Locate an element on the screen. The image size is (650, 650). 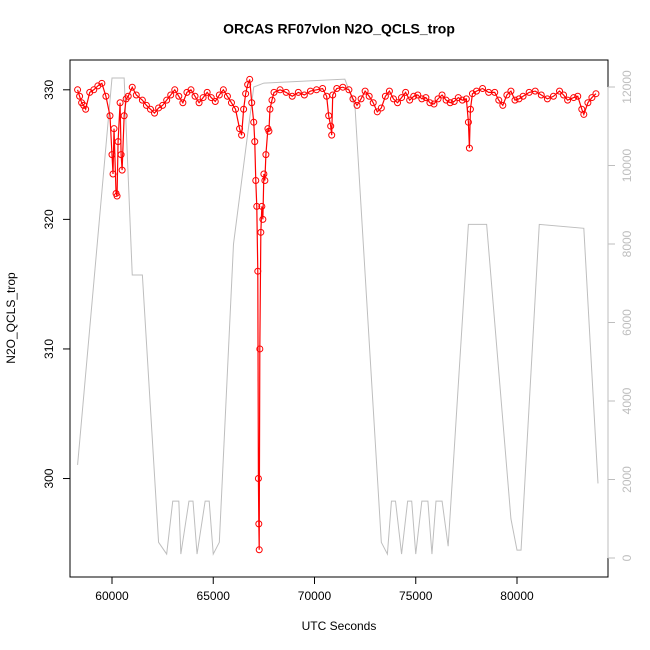
y2-tick-label: 12000 is located at coordinates (627, 87).